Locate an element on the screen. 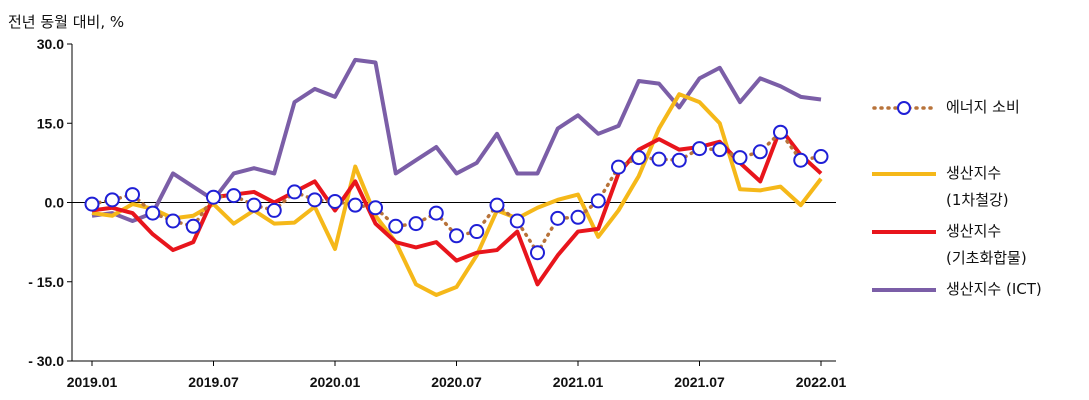 Image resolution: width=1089 pixels, height=400 pixels. x-tick-label: 2020.07 is located at coordinates (456, 382).